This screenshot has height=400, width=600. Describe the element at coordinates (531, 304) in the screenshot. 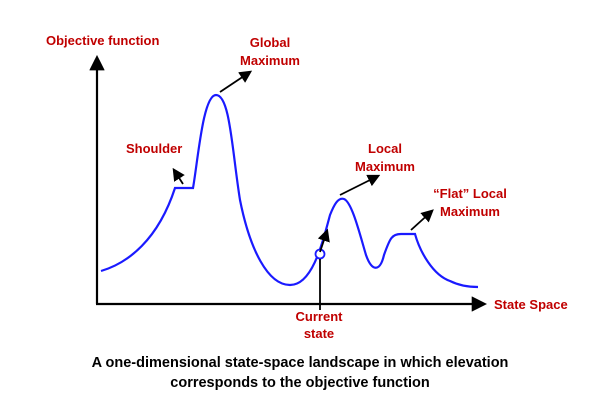

I see `x-axis-label: State Space` at that location.